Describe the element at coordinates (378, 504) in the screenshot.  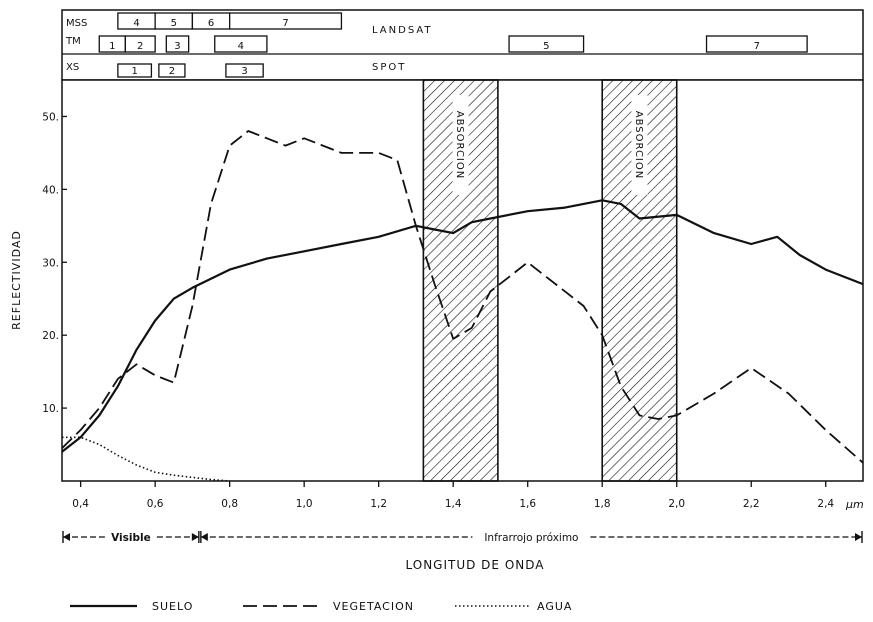
I see `x-tick-label-1,2: 1,2` at that location.